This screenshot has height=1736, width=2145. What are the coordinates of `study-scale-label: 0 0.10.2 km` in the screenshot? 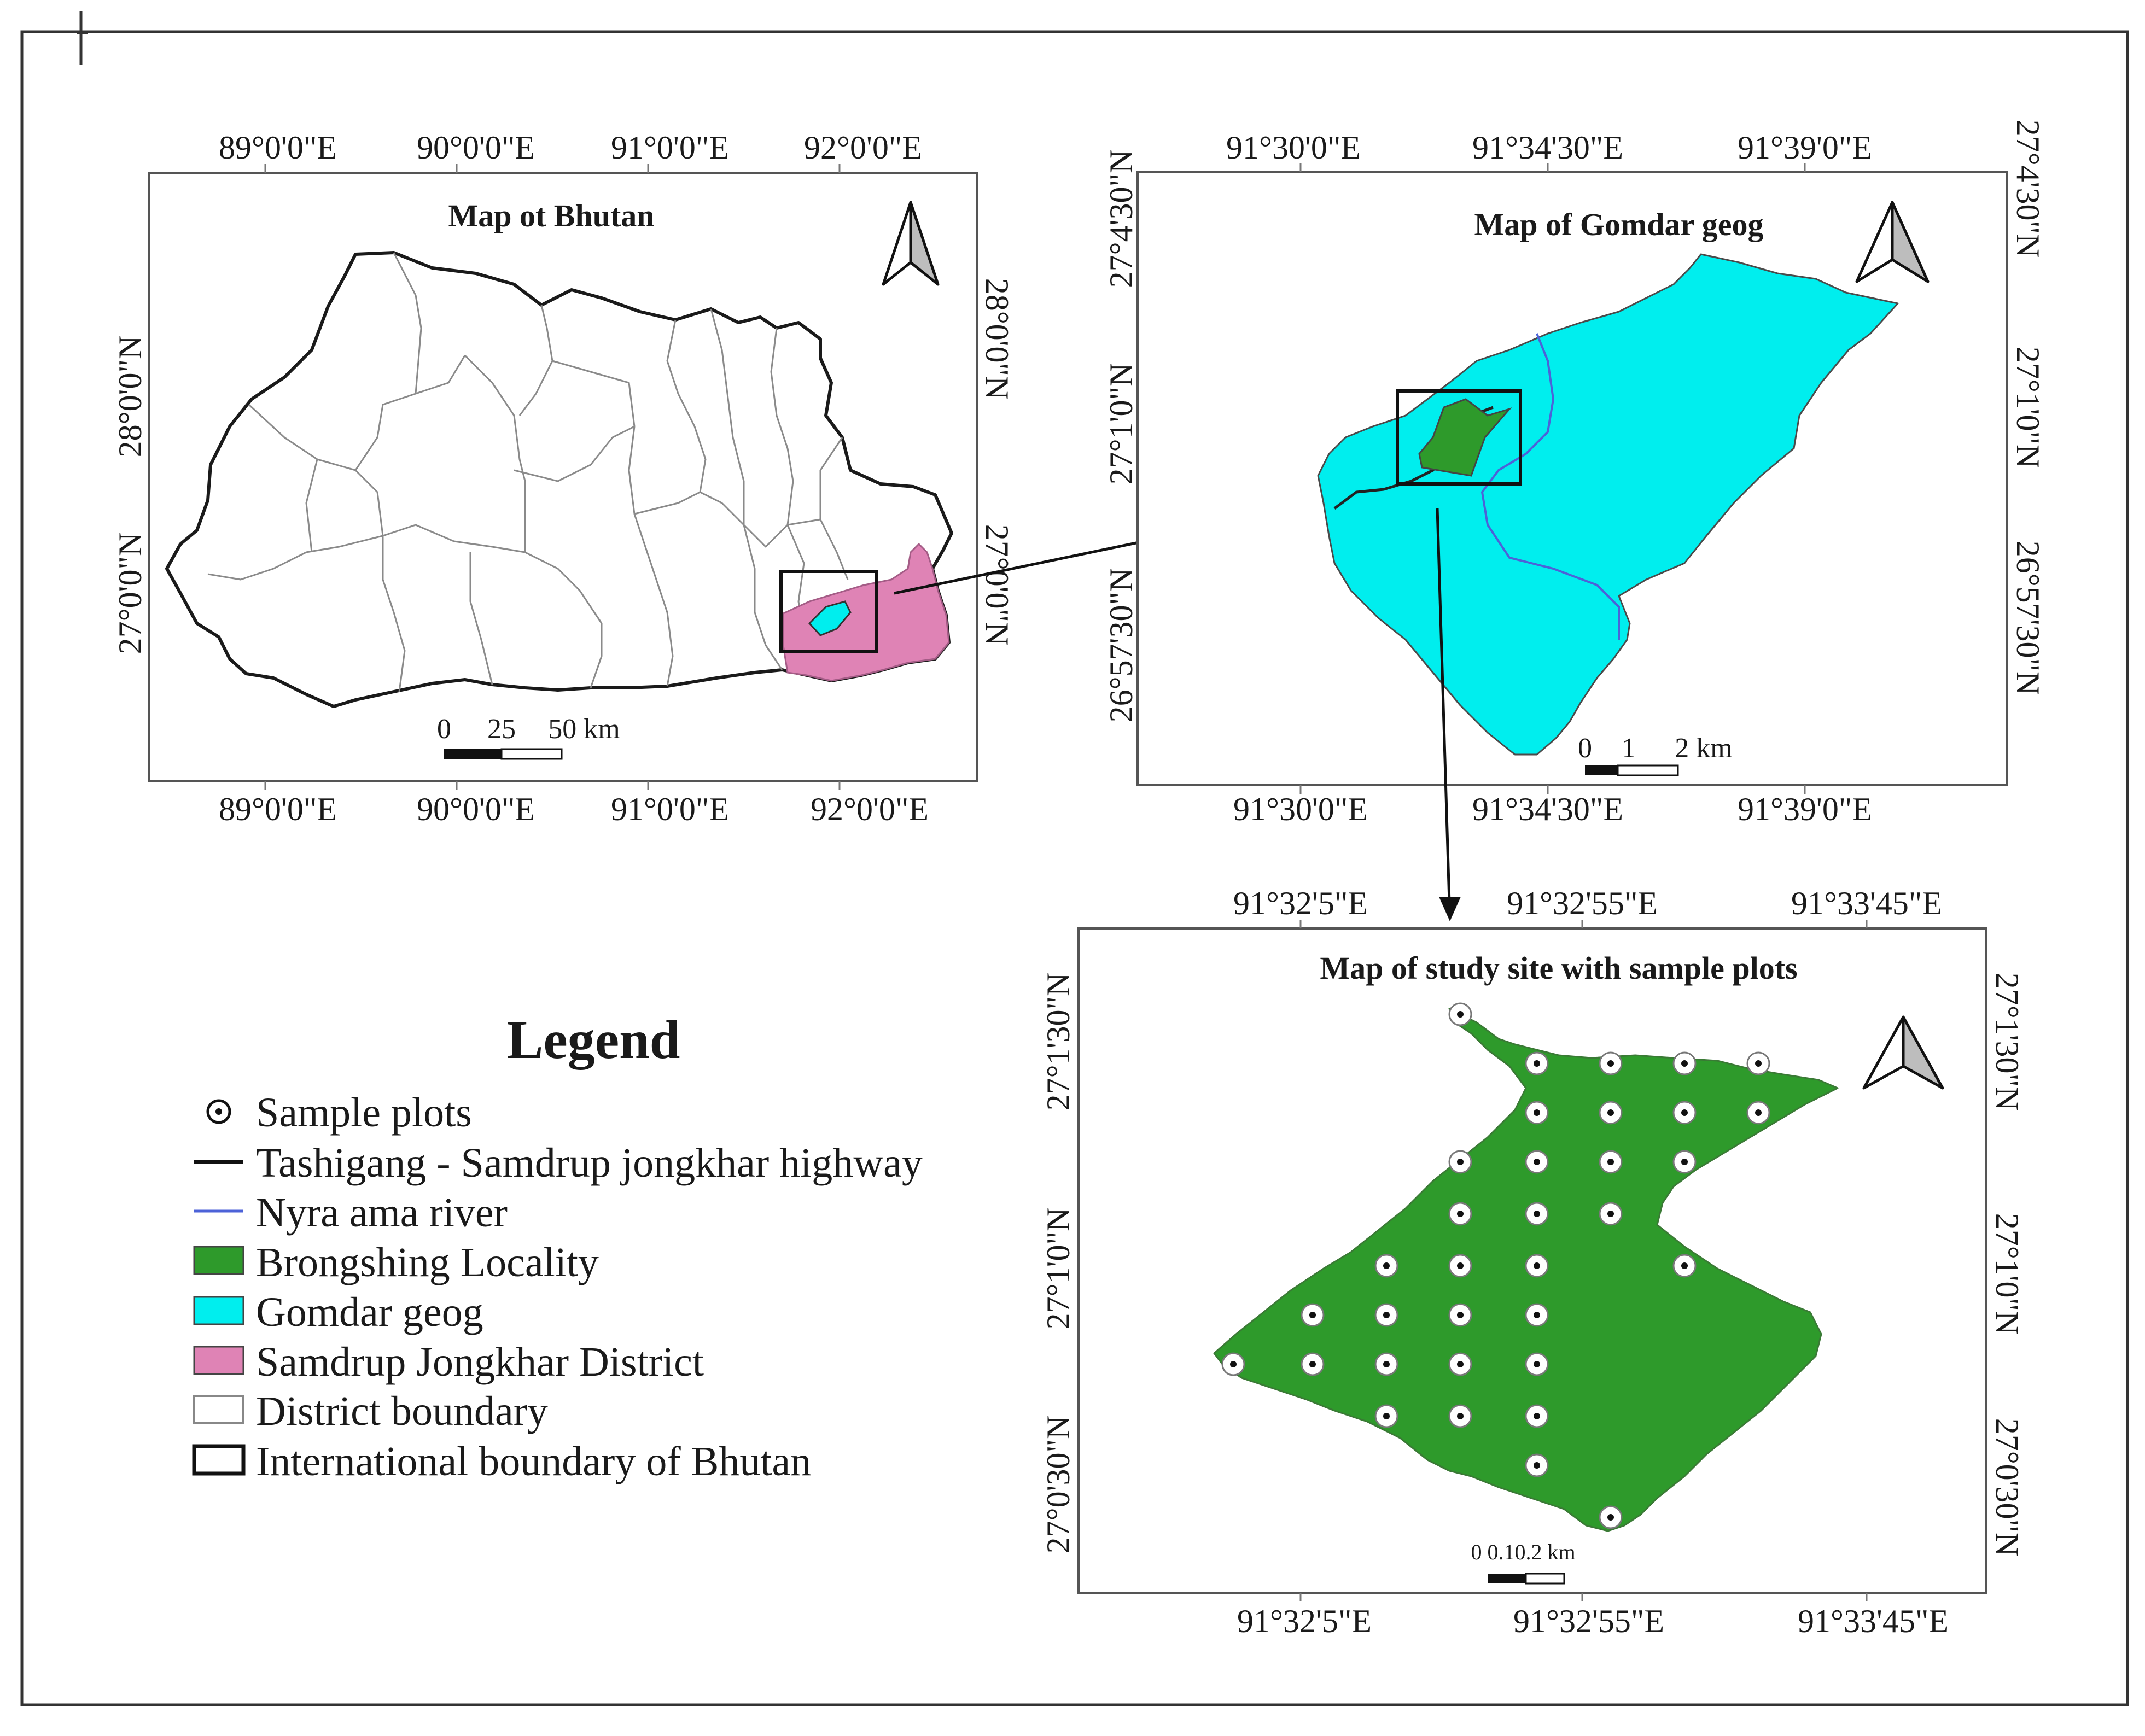 It's located at (1523, 1552).